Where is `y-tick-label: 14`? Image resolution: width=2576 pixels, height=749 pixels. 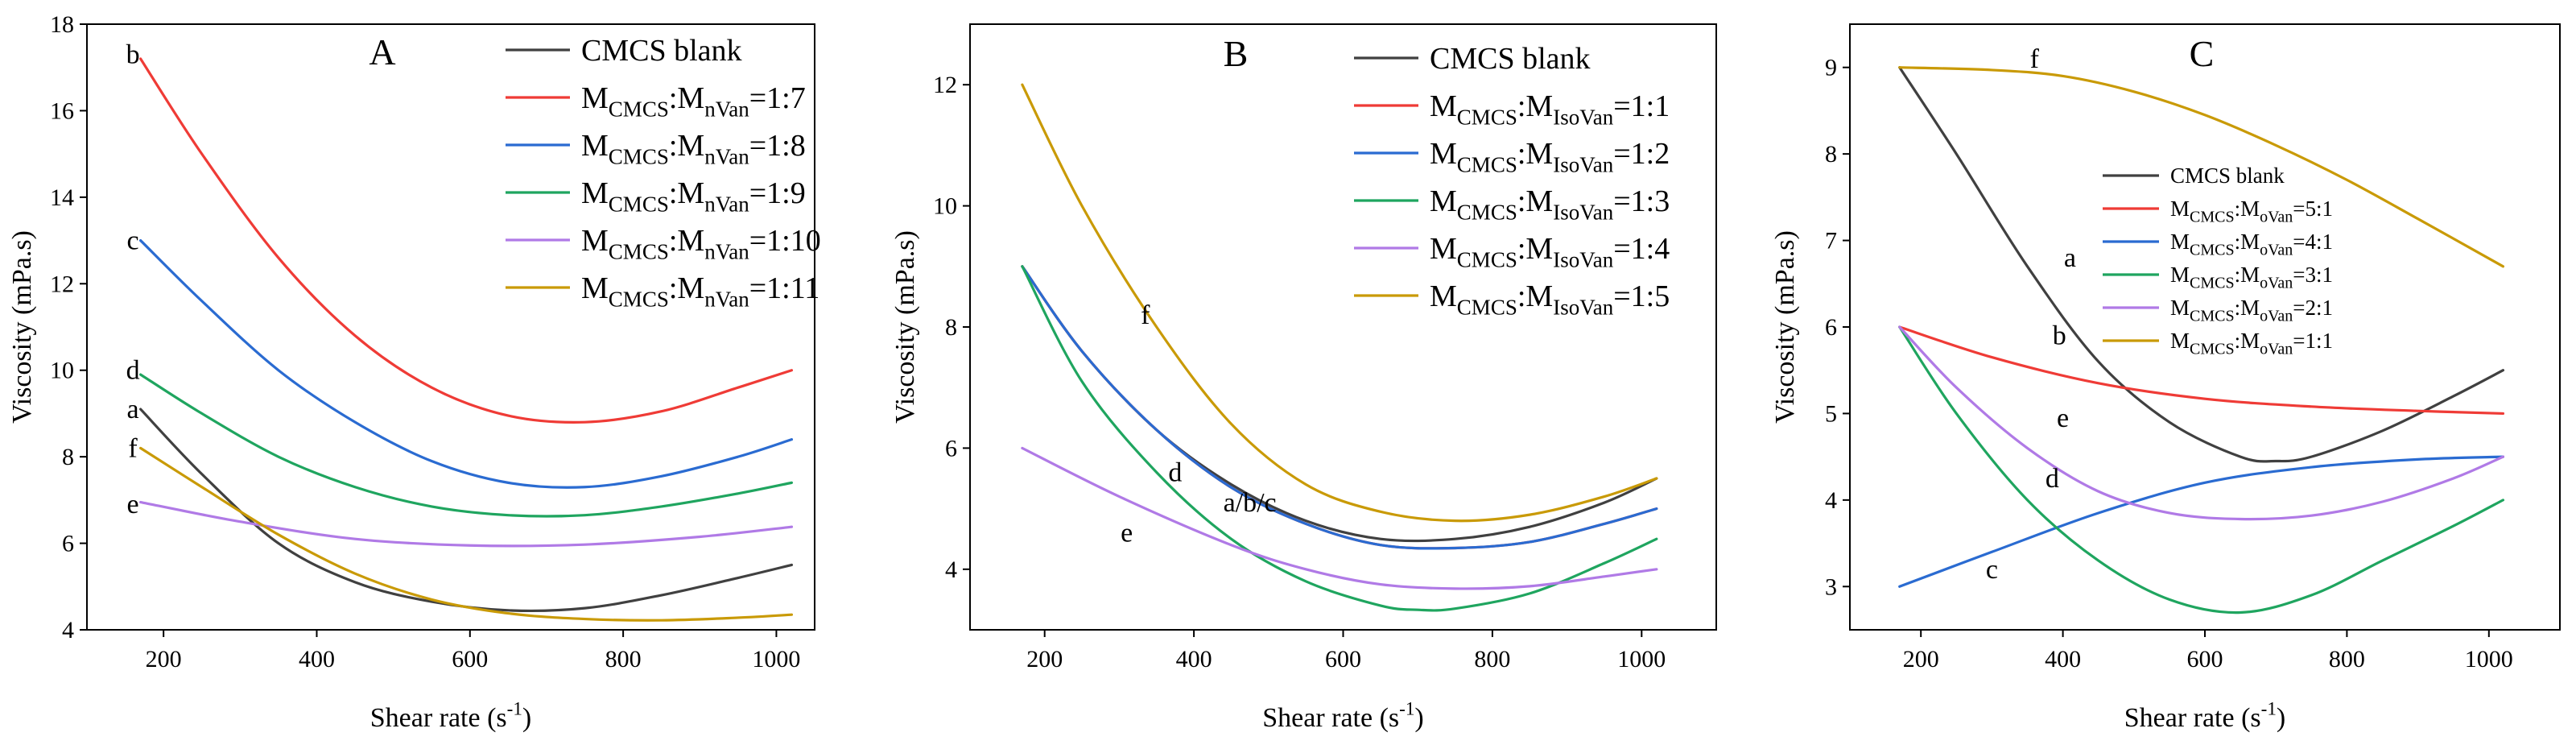 y-tick-label: 14 is located at coordinates (62, 198).